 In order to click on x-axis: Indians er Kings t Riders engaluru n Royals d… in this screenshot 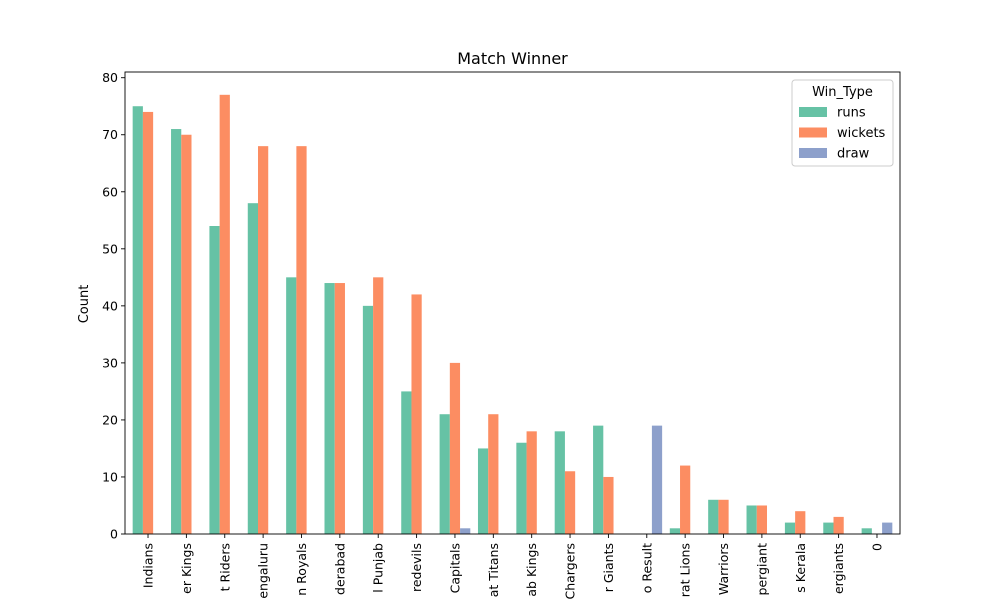, I will do `click(512, 567)`.